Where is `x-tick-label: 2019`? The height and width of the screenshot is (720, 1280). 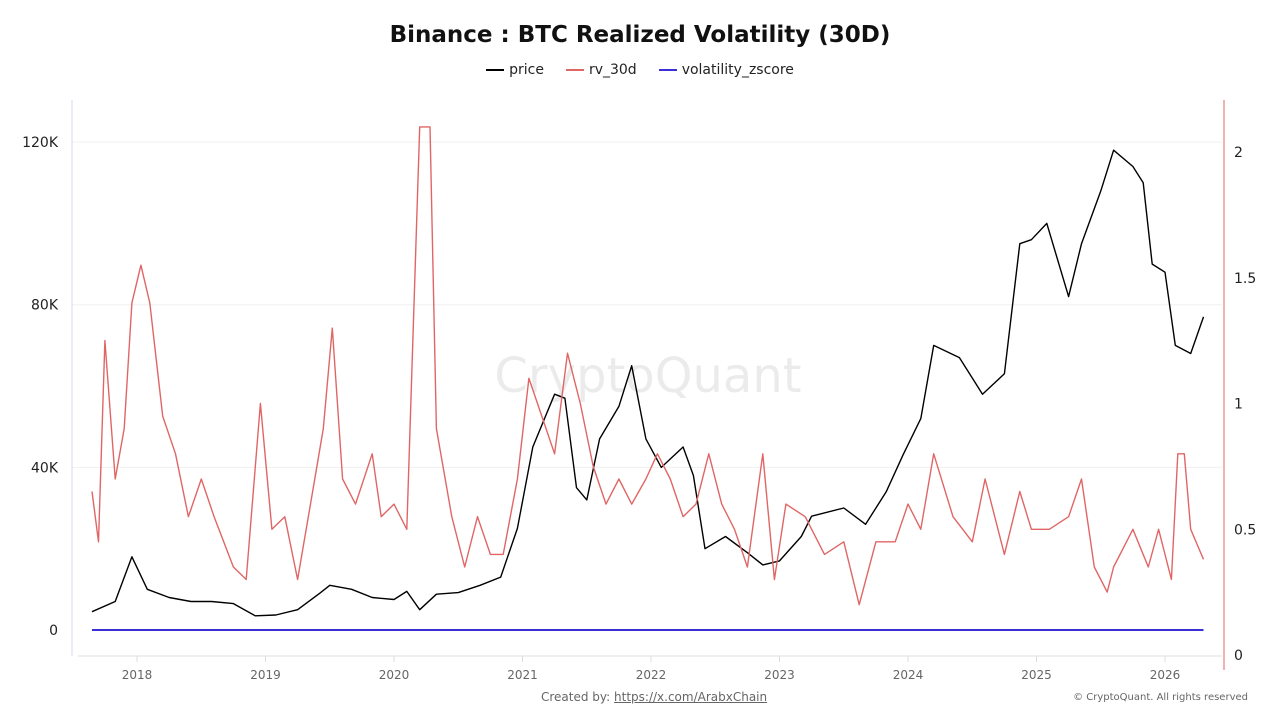
x-tick-label: 2019 is located at coordinates (265, 675).